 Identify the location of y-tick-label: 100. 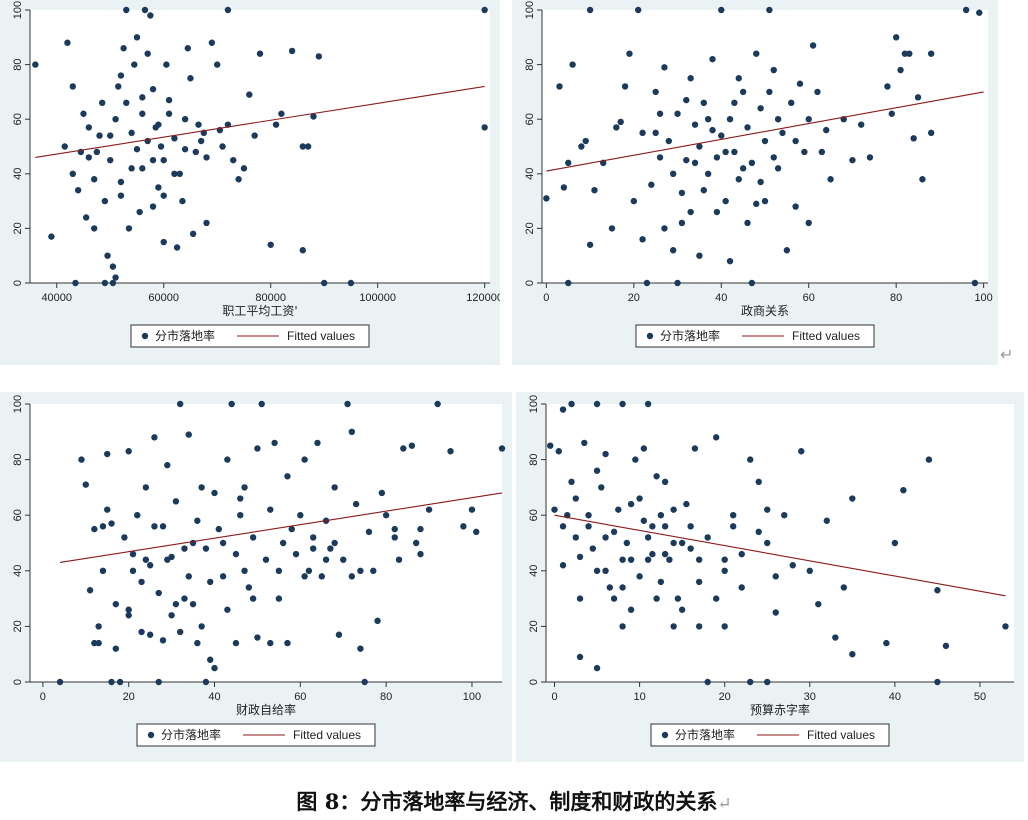
(18, 10).